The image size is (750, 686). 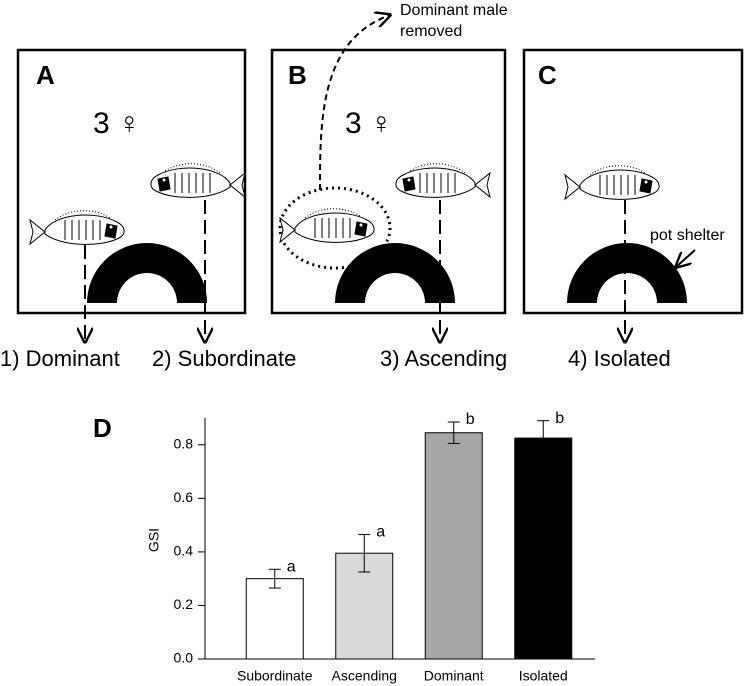 I want to click on x-tick-label: Ascending, so click(x=364, y=676).